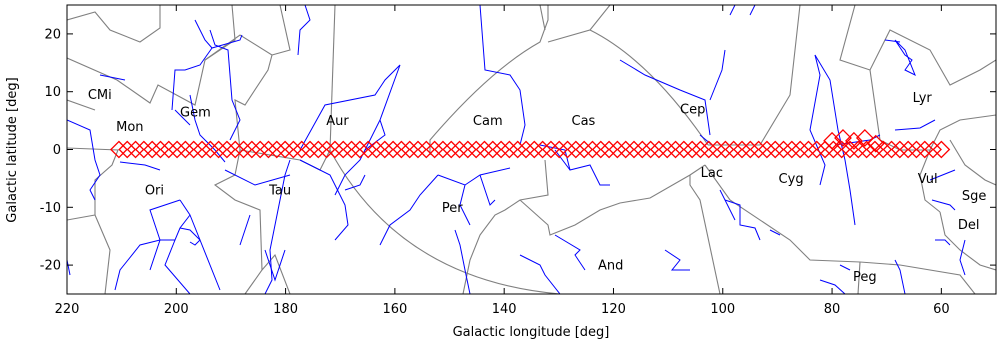 Image resolution: width=999 pixels, height=343 pixels. What do you see at coordinates (176, 309) in the screenshot?
I see `x-tick-label: 200` at bounding box center [176, 309].